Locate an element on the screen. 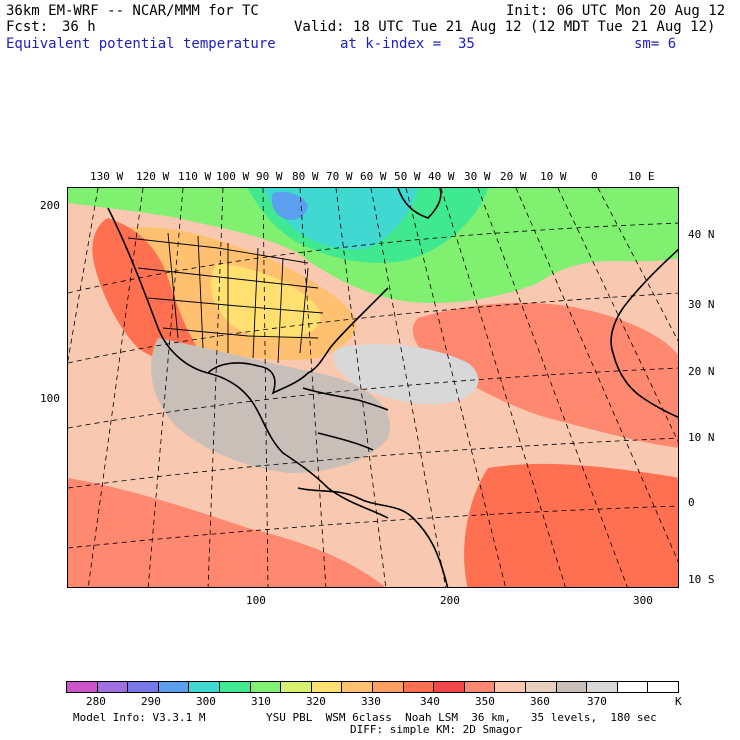 Image resolution: width=740 pixels, height=740 pixels. colorbar-label: 340 is located at coordinates (430, 701).